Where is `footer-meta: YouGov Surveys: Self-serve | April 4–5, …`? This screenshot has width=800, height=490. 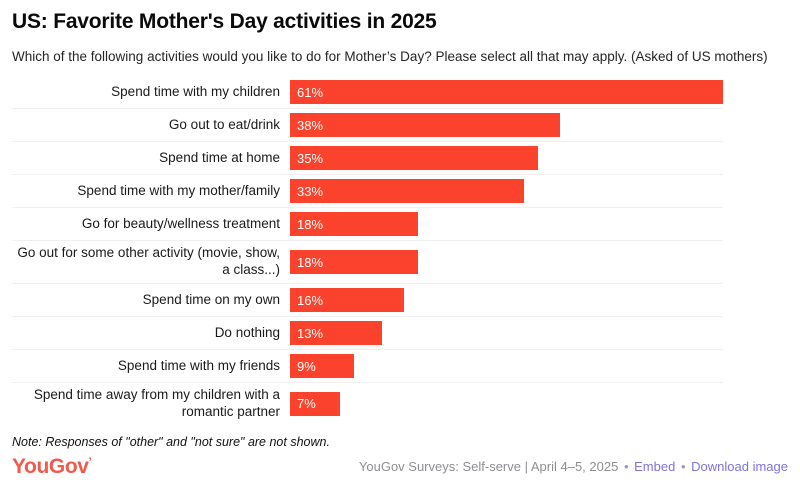 footer-meta: YouGov Surveys: Self-serve | April 4–5, … is located at coordinates (573, 466).